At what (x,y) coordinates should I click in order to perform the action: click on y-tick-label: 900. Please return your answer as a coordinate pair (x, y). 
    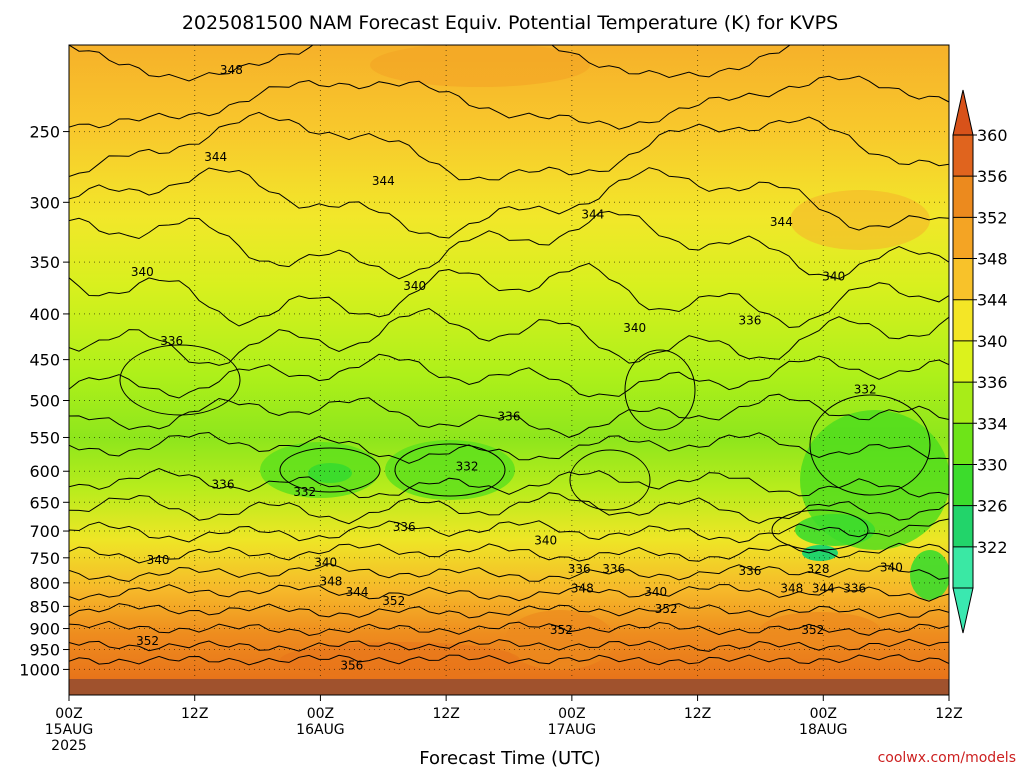
    Looking at the image, I should click on (44, 629).